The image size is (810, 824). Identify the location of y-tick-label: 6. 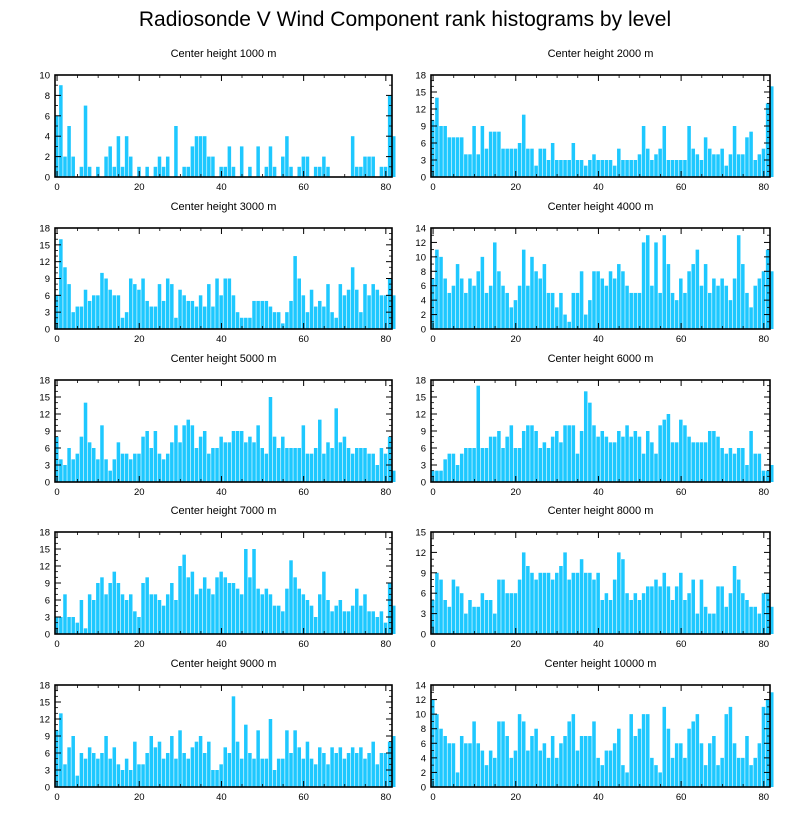
(423, 449).